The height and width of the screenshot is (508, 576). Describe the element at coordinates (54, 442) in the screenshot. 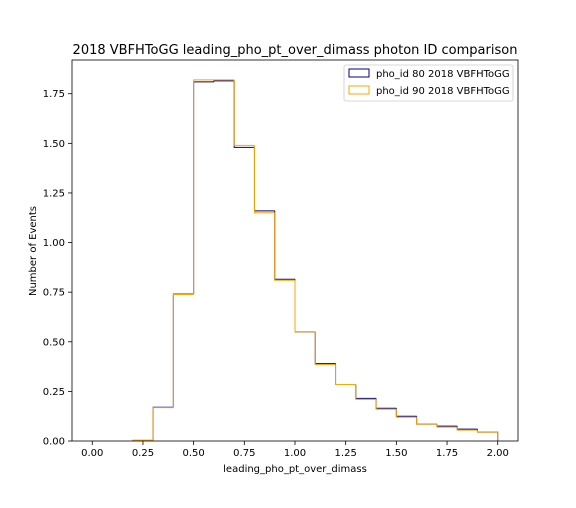

I see `y-tick-label: 0.00` at that location.